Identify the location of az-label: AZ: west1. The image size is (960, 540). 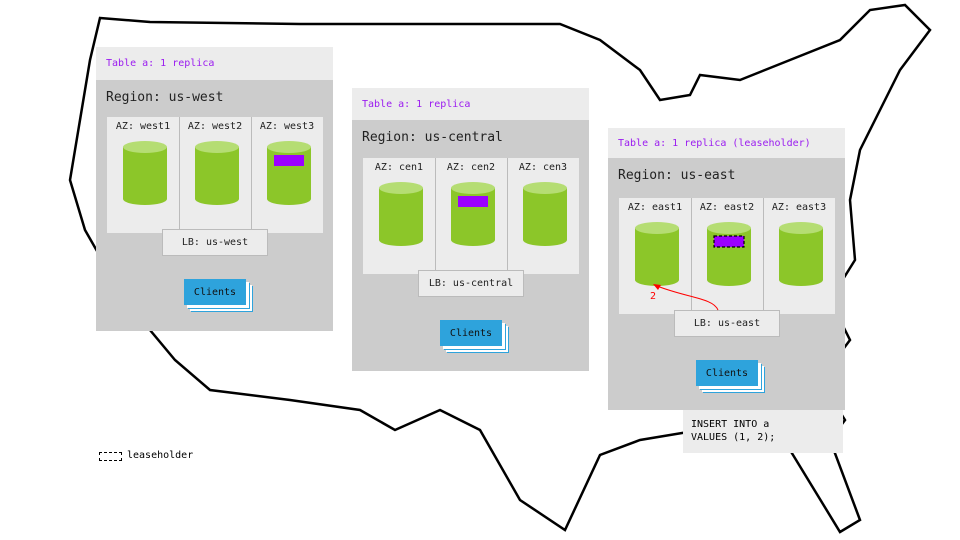
(143, 126).